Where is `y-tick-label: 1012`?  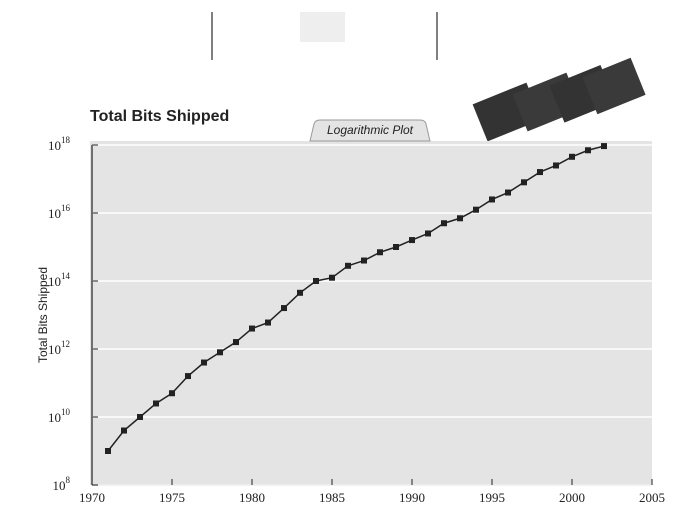
y-tick-label: 1012 is located at coordinates (59, 348).